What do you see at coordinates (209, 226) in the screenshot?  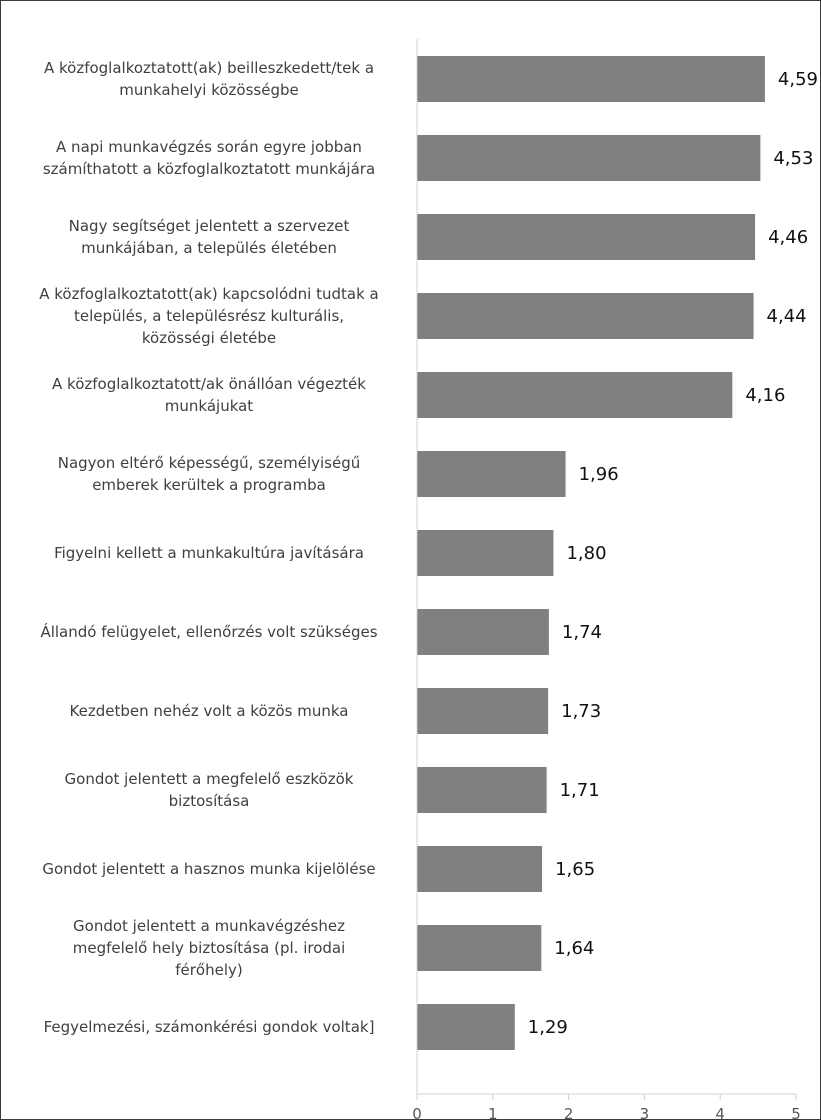 I see `category-label-line: Nagy segítséget jelentett a szervezet` at bounding box center [209, 226].